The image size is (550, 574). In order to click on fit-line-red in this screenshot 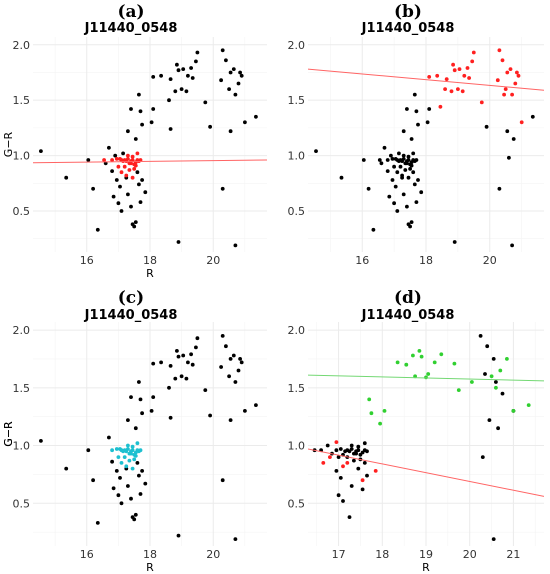, I will do `click(426, 472)`.